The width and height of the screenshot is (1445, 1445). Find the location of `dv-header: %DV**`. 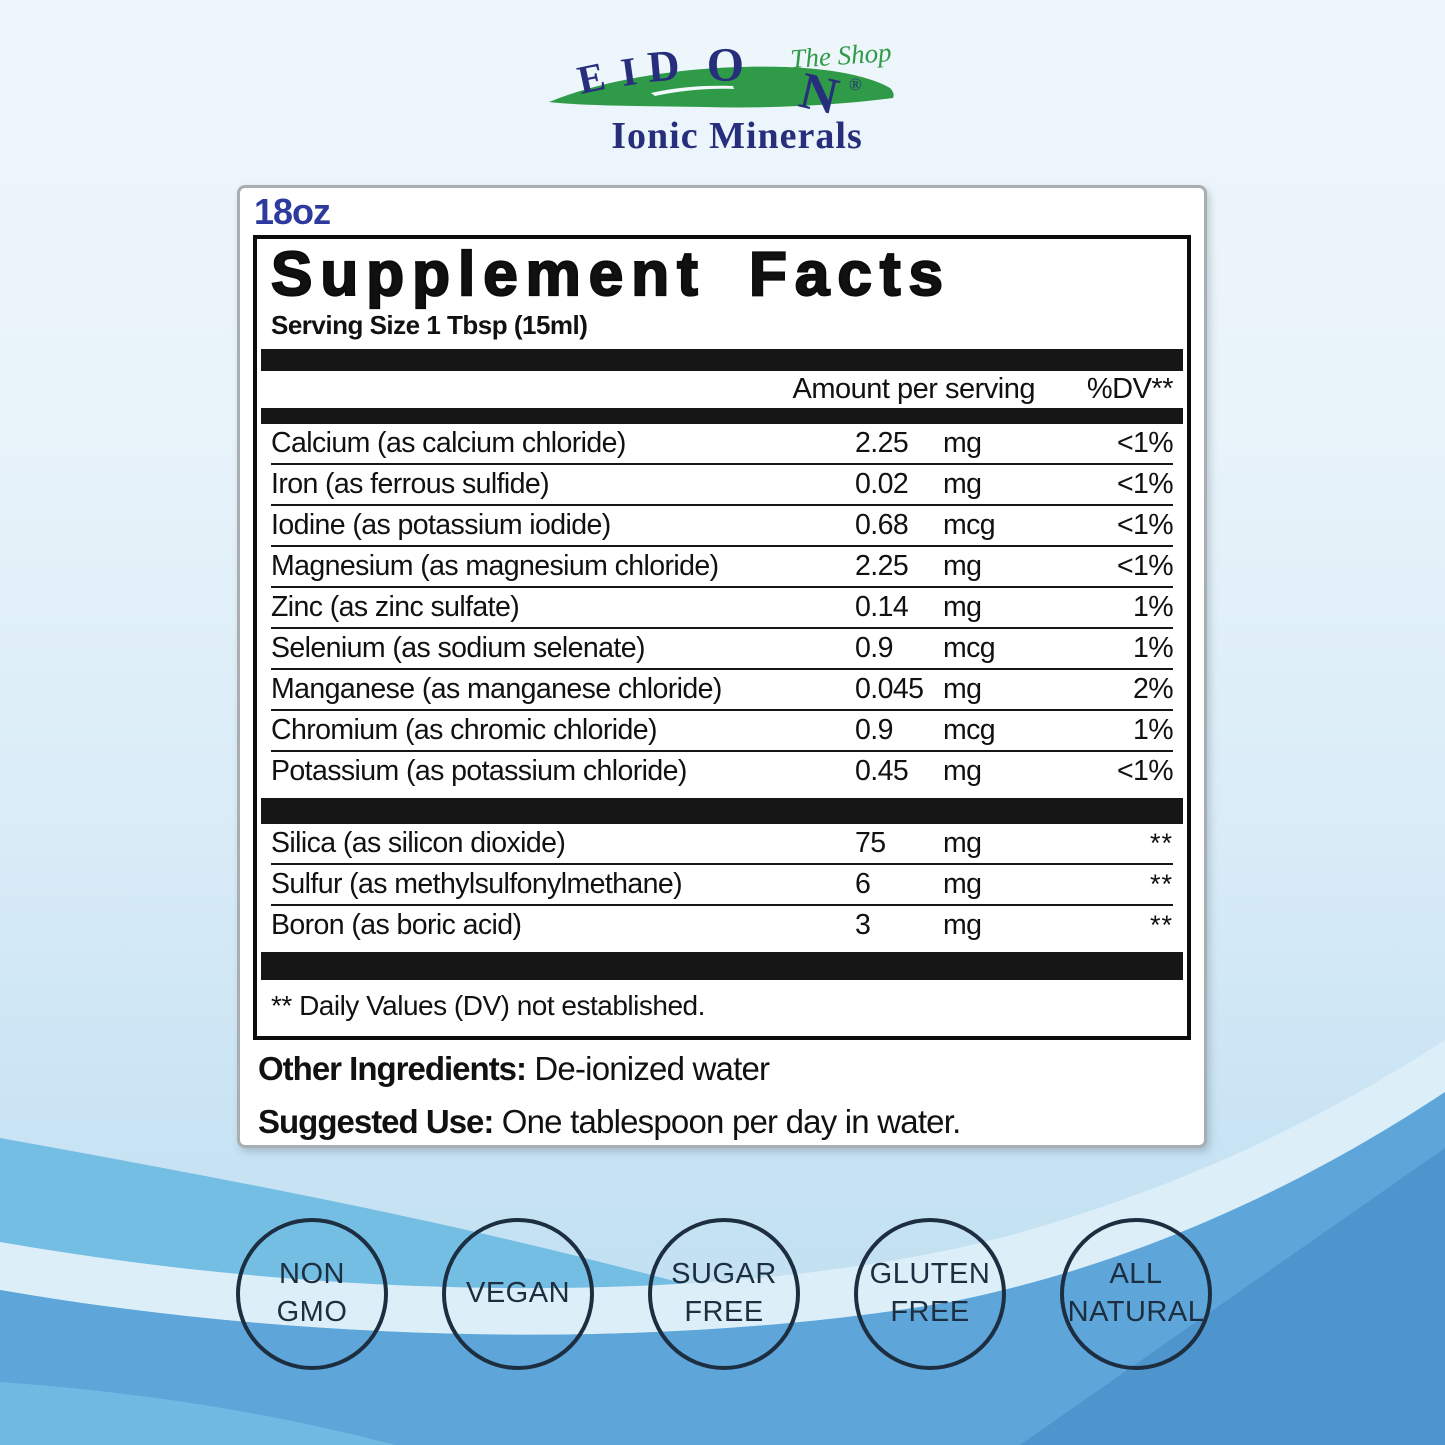

dv-header: %DV** is located at coordinates (1130, 389).